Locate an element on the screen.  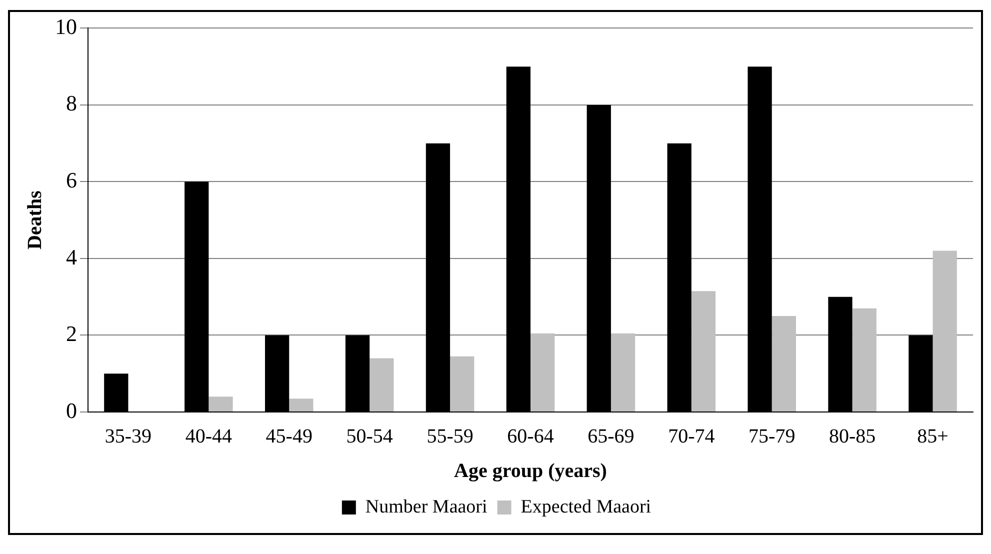
x-tick-label: 85+ is located at coordinates (932, 436).